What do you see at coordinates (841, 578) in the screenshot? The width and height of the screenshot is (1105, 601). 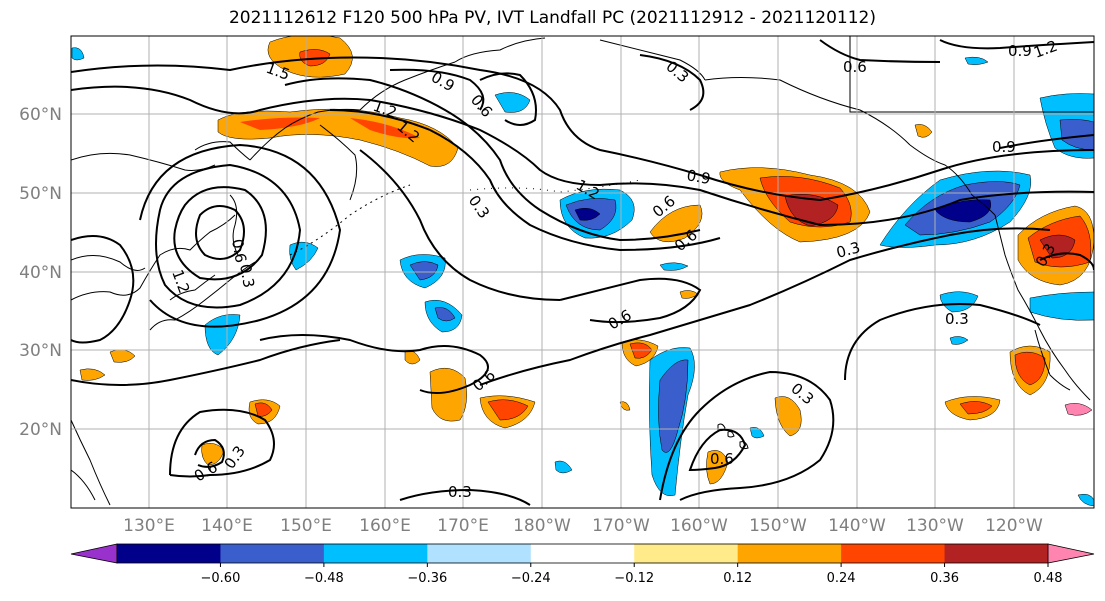 I see `colorbar-label: 0.24` at bounding box center [841, 578].